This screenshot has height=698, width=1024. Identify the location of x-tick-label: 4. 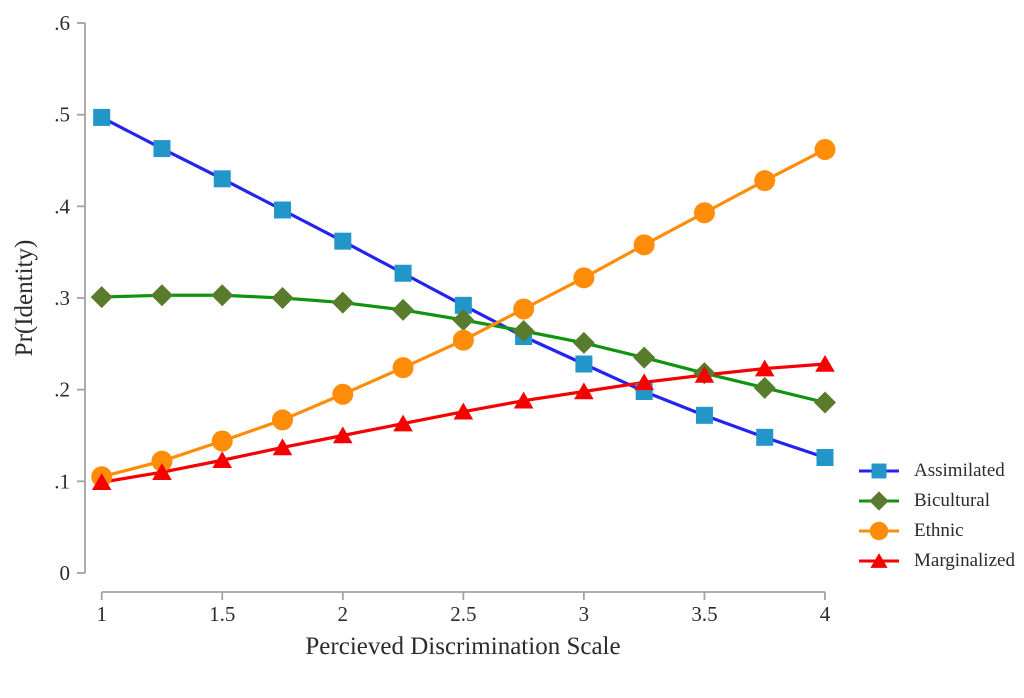
(825, 614).